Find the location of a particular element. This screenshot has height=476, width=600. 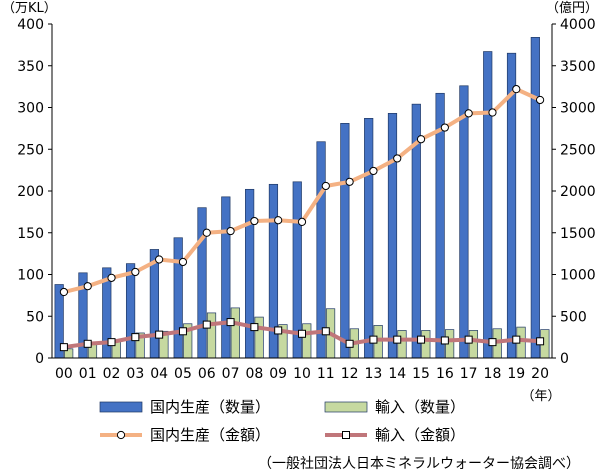

x-tick-label: 07 is located at coordinates (231, 374).